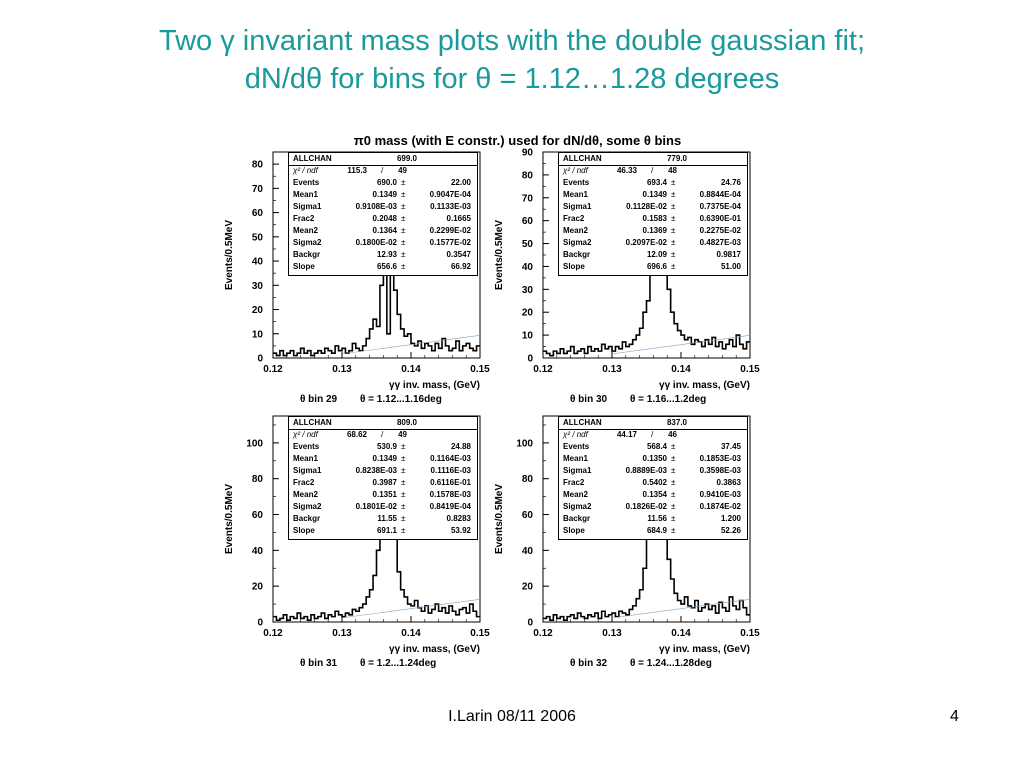 The image size is (1024, 768). What do you see at coordinates (577, 470) in the screenshot?
I see `param-name: Sigma1` at bounding box center [577, 470].